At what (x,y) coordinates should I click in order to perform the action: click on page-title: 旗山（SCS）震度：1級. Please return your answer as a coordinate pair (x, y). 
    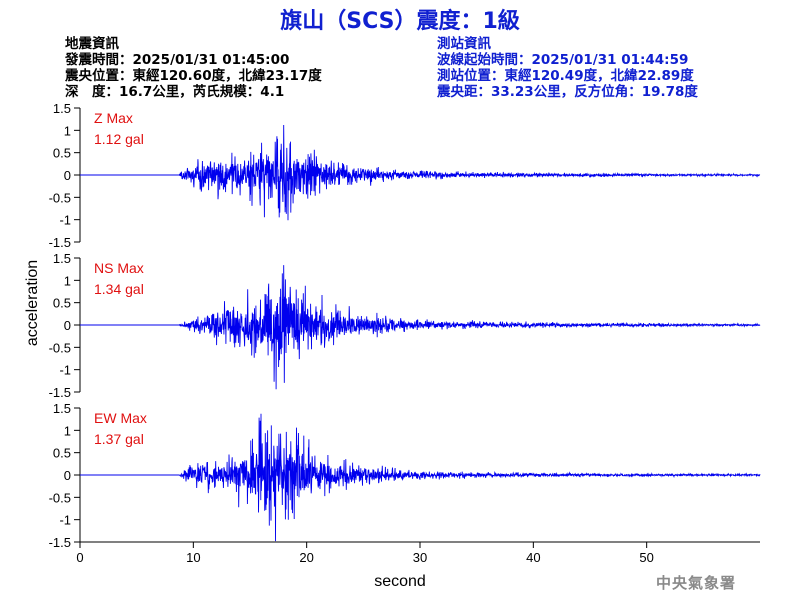
    Looking at the image, I should click on (400, 21).